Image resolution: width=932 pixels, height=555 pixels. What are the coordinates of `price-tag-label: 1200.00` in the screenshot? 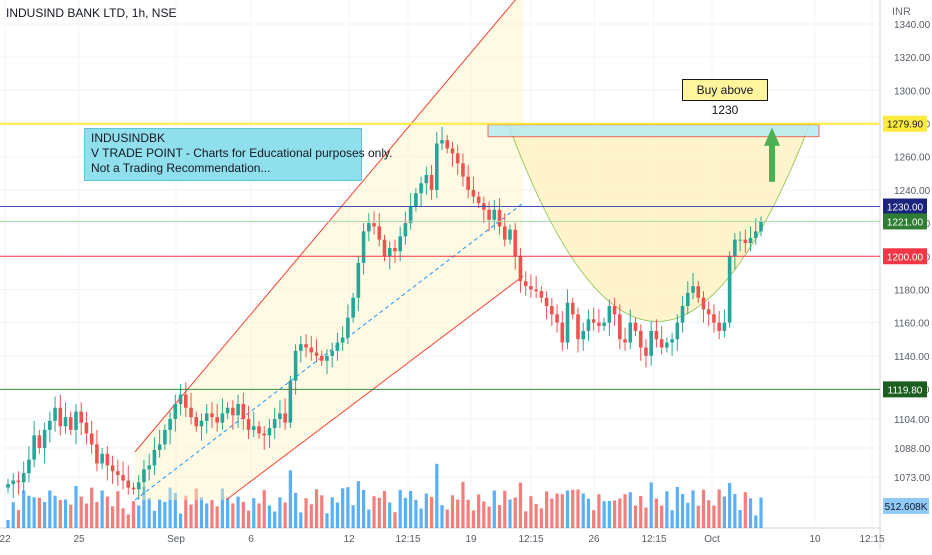 It's located at (905, 257).